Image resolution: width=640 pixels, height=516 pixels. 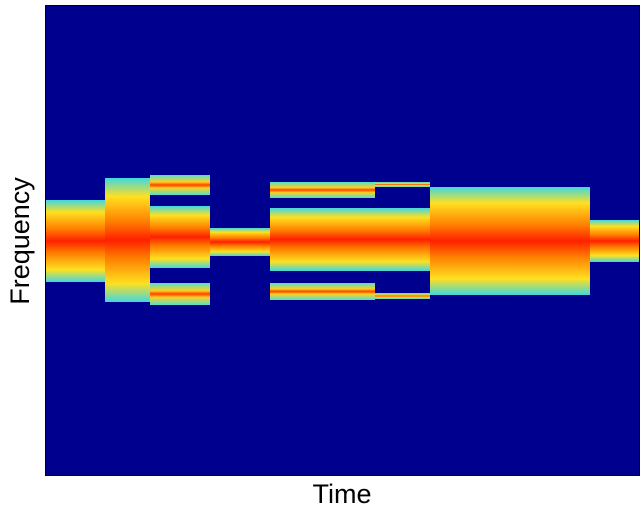 I want to click on y-axis-label: Frequency, so click(x=20, y=241).